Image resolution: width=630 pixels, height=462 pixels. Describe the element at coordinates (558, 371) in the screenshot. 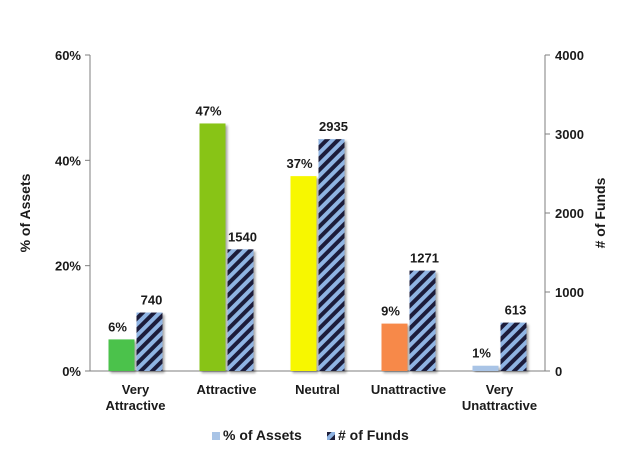

I see `right-tick-label: 0` at that location.